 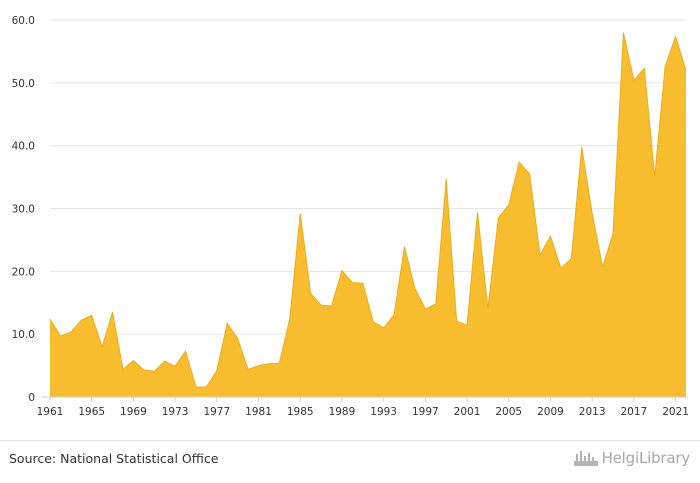 I want to click on x-tick-label: 1985, so click(x=300, y=412).